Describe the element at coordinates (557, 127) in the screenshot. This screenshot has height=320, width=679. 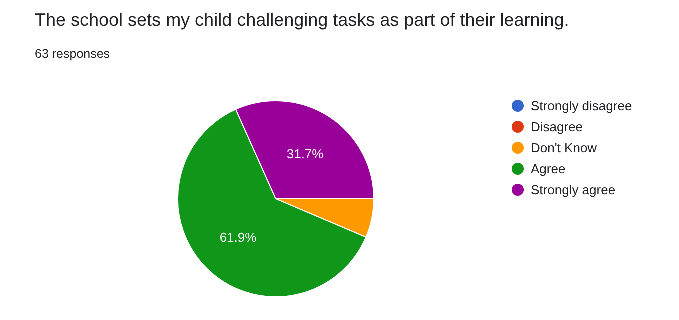
I see `legend-label: Disagree` at that location.